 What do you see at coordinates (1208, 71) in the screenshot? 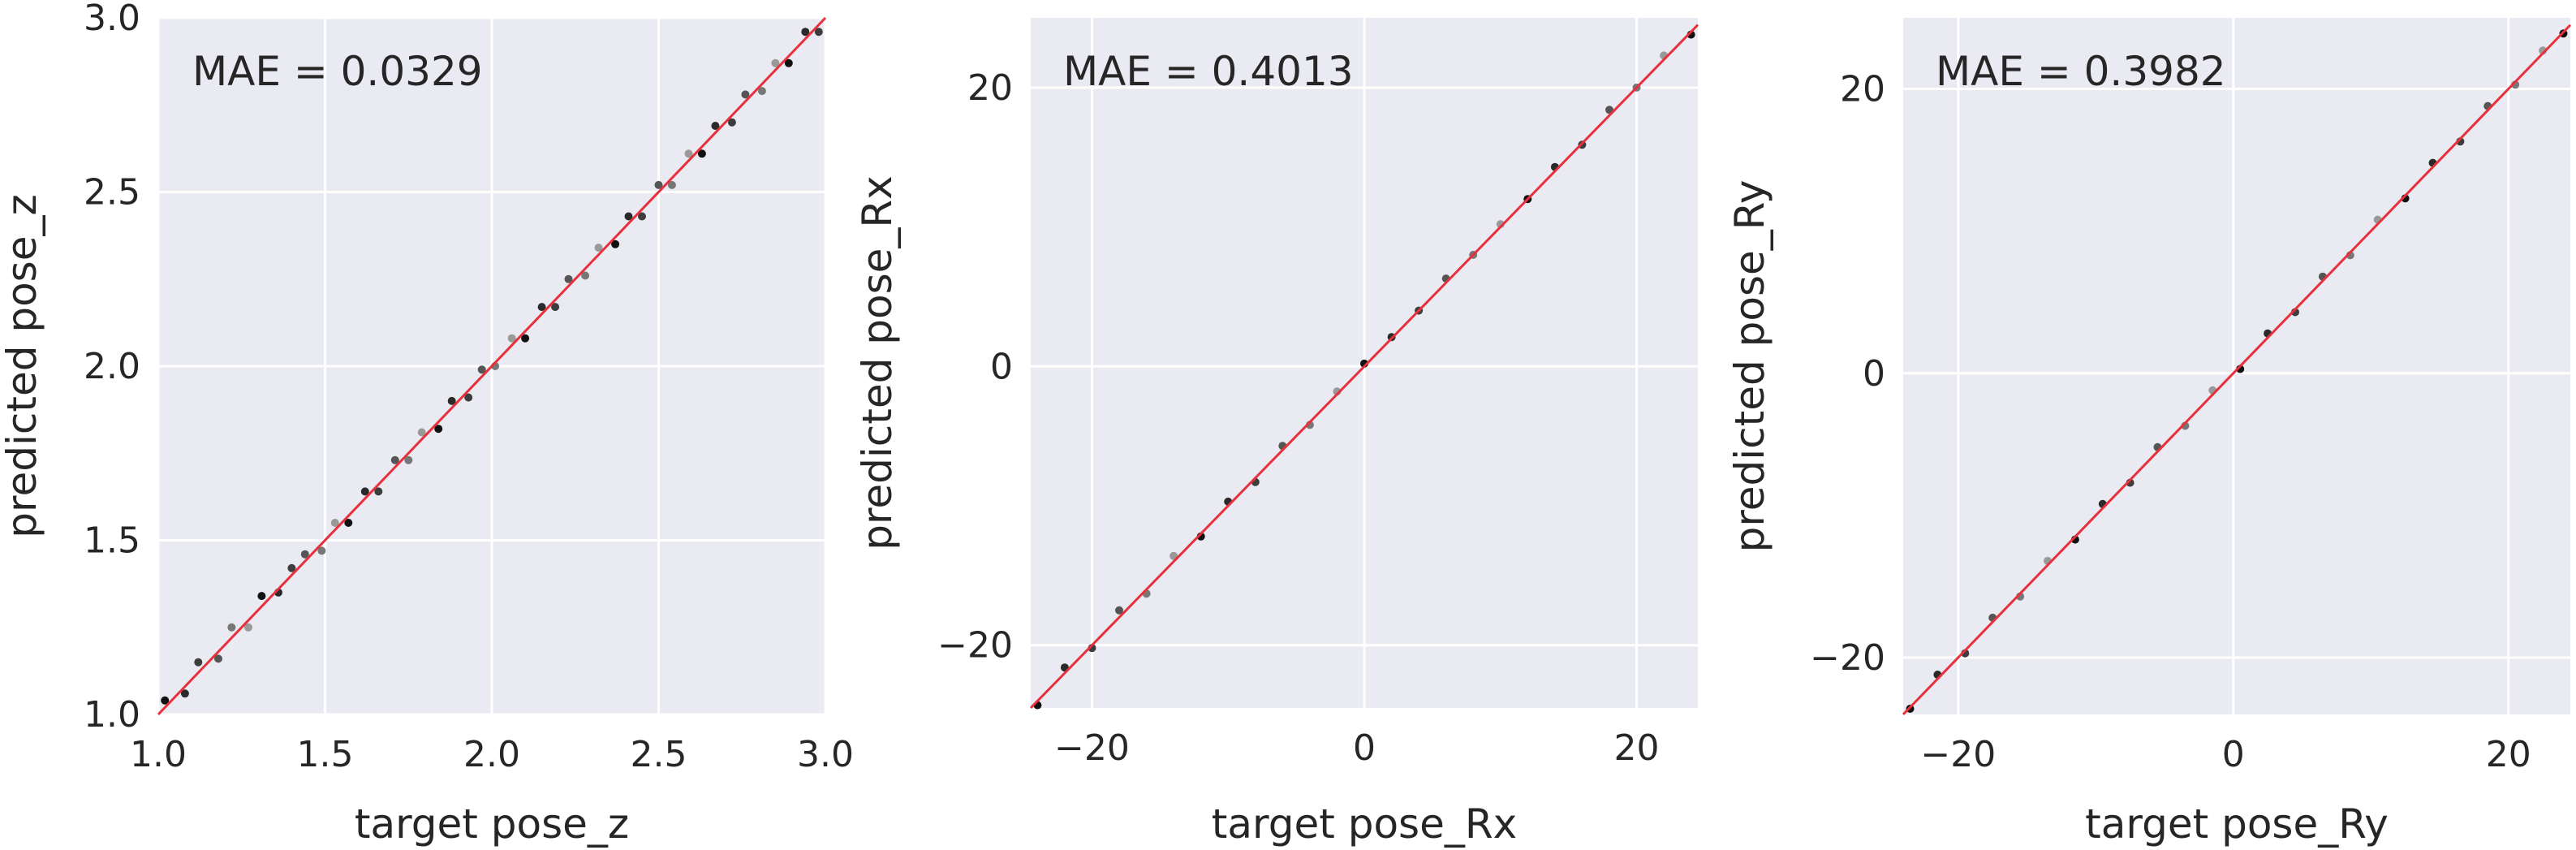
I see `mae-annotation: MAE = 0.4013` at bounding box center [1208, 71].